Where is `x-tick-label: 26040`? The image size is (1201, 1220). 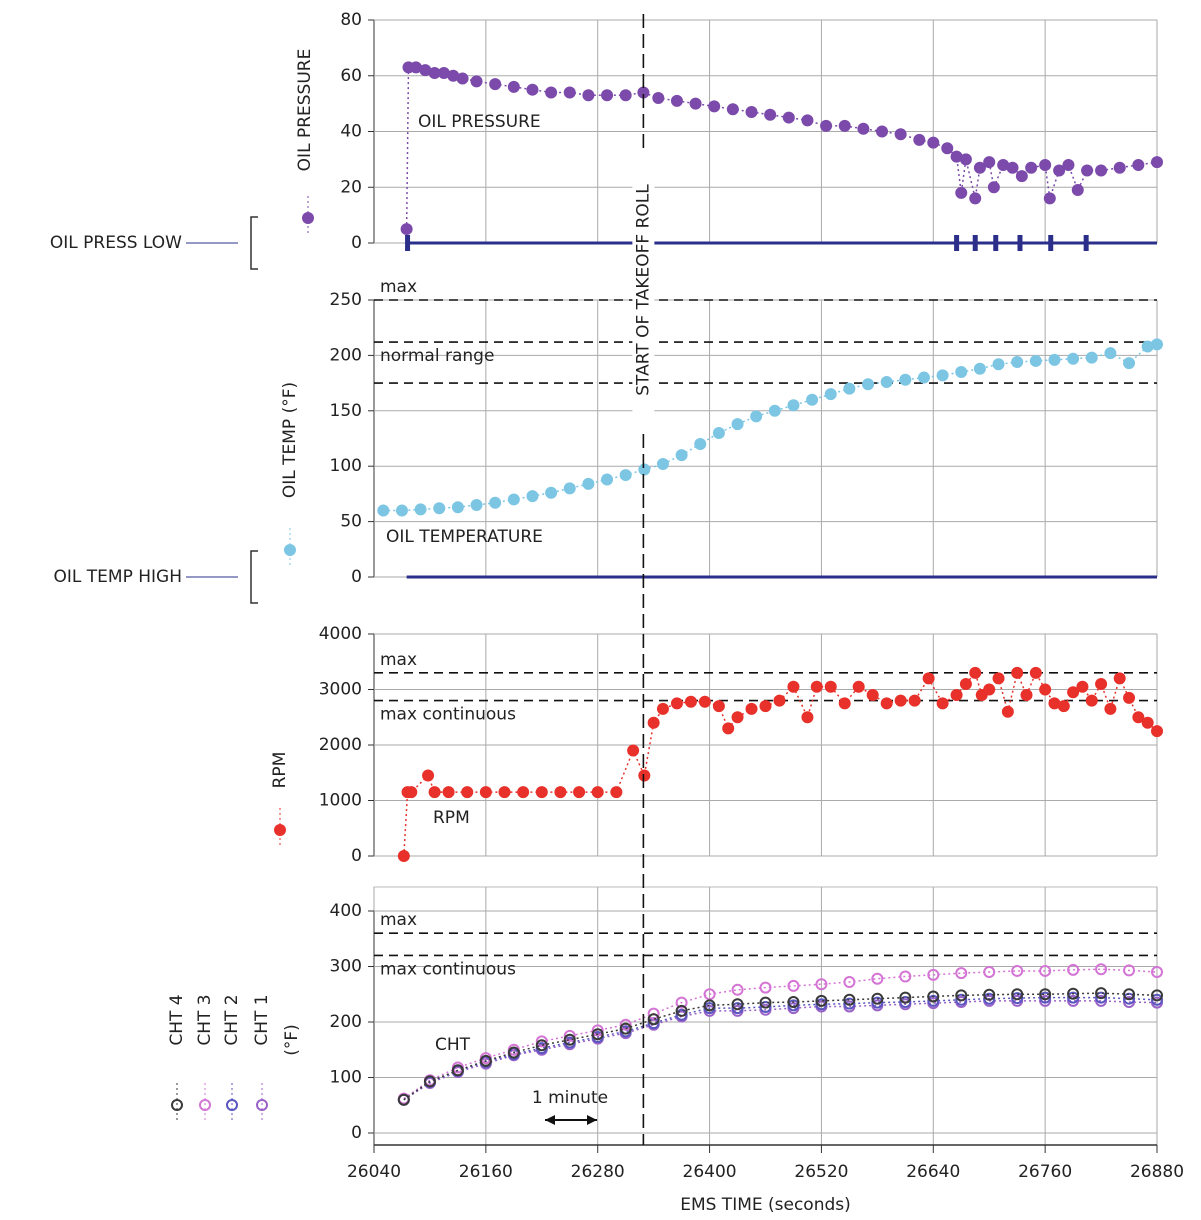
x-tick-label: 26040 is located at coordinates (374, 1172).